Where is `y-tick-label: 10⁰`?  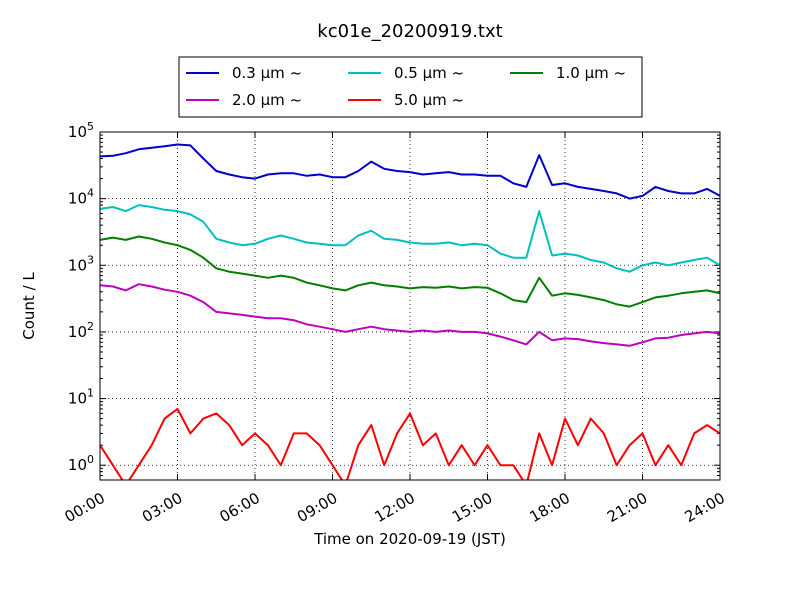 y-tick-label: 10⁰ is located at coordinates (81, 463).